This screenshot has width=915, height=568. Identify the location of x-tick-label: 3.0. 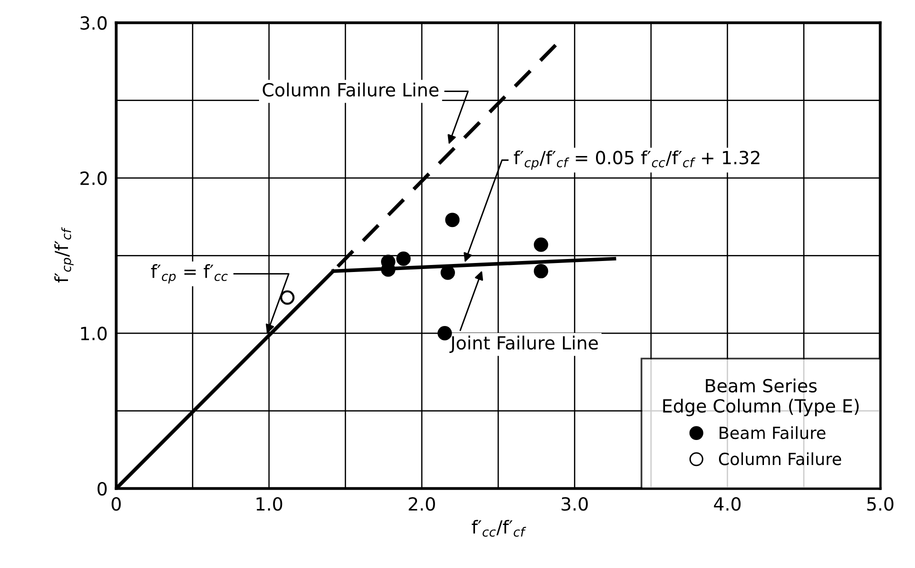
(575, 504).